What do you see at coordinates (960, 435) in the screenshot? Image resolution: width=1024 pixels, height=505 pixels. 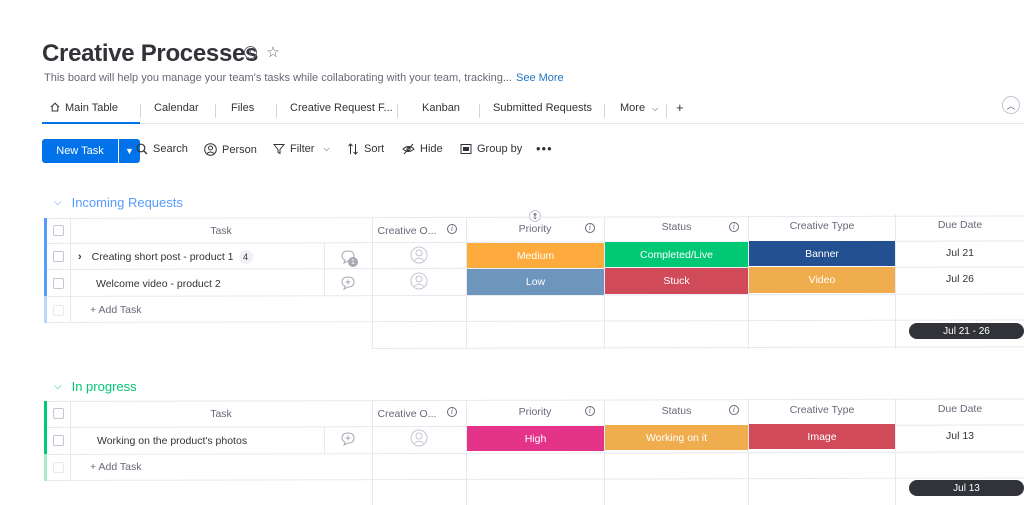 I see `due-date-cell: Jul 13` at bounding box center [960, 435].